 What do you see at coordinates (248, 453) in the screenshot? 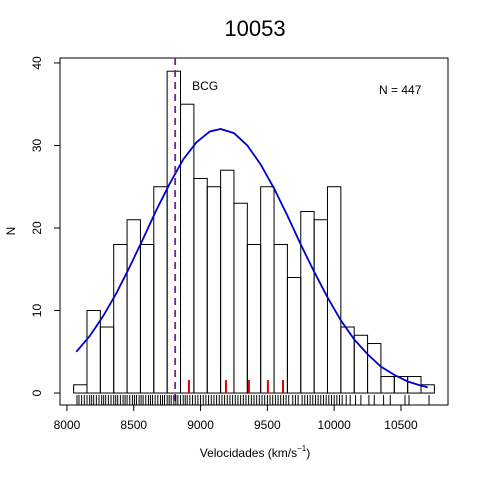
I see `x-label-text: Velocidades (km/s` at bounding box center [248, 453].